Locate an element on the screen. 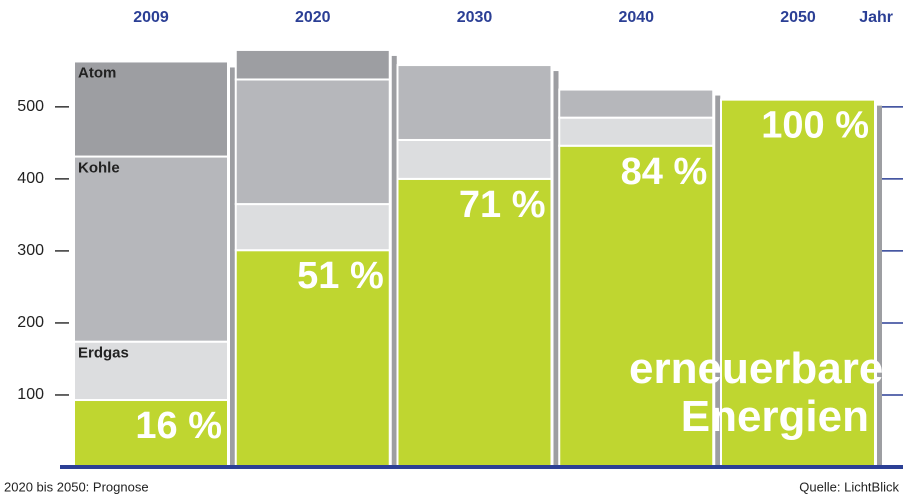 This screenshot has height=497, width=903. x-tick-label: 2030 is located at coordinates (475, 17).